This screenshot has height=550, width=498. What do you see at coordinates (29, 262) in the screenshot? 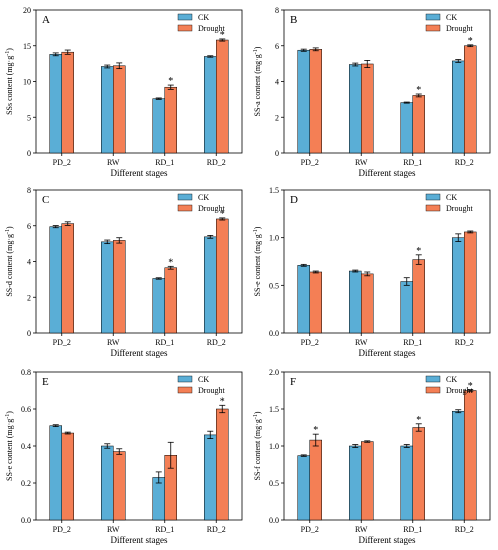
I see `y-tick-label: 4` at bounding box center [29, 262].